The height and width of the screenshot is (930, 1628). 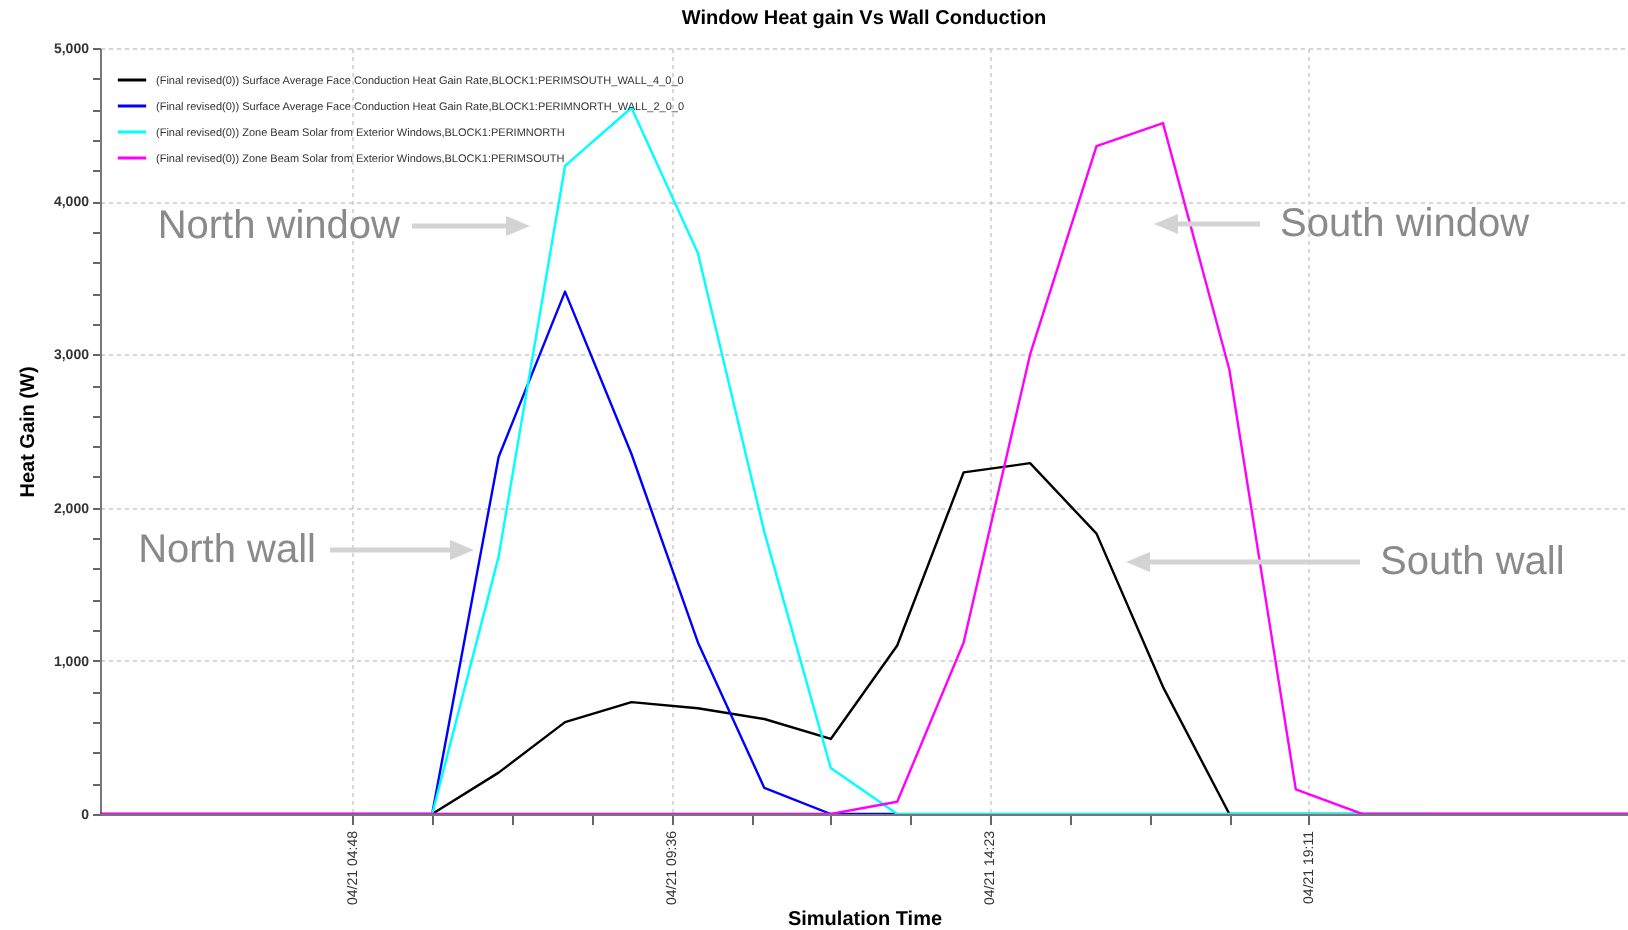 I want to click on annotation: South window, so click(x=1405, y=224).